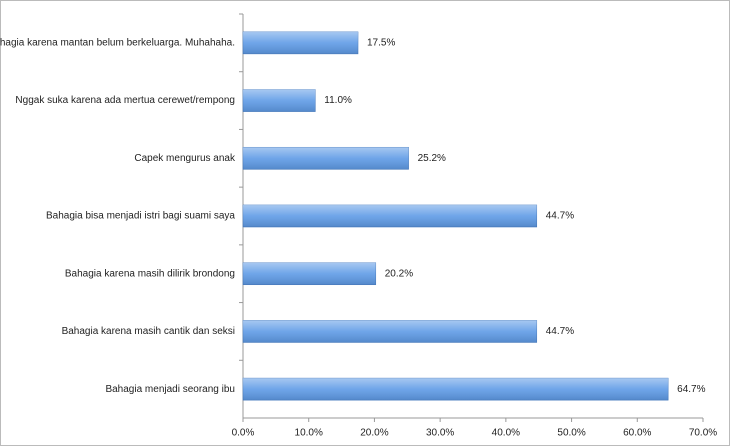 The image size is (730, 446). Describe the element at coordinates (148, 331) in the screenshot. I see `y-tick-label: Bahagia karena masih cantik dan seksi` at that location.